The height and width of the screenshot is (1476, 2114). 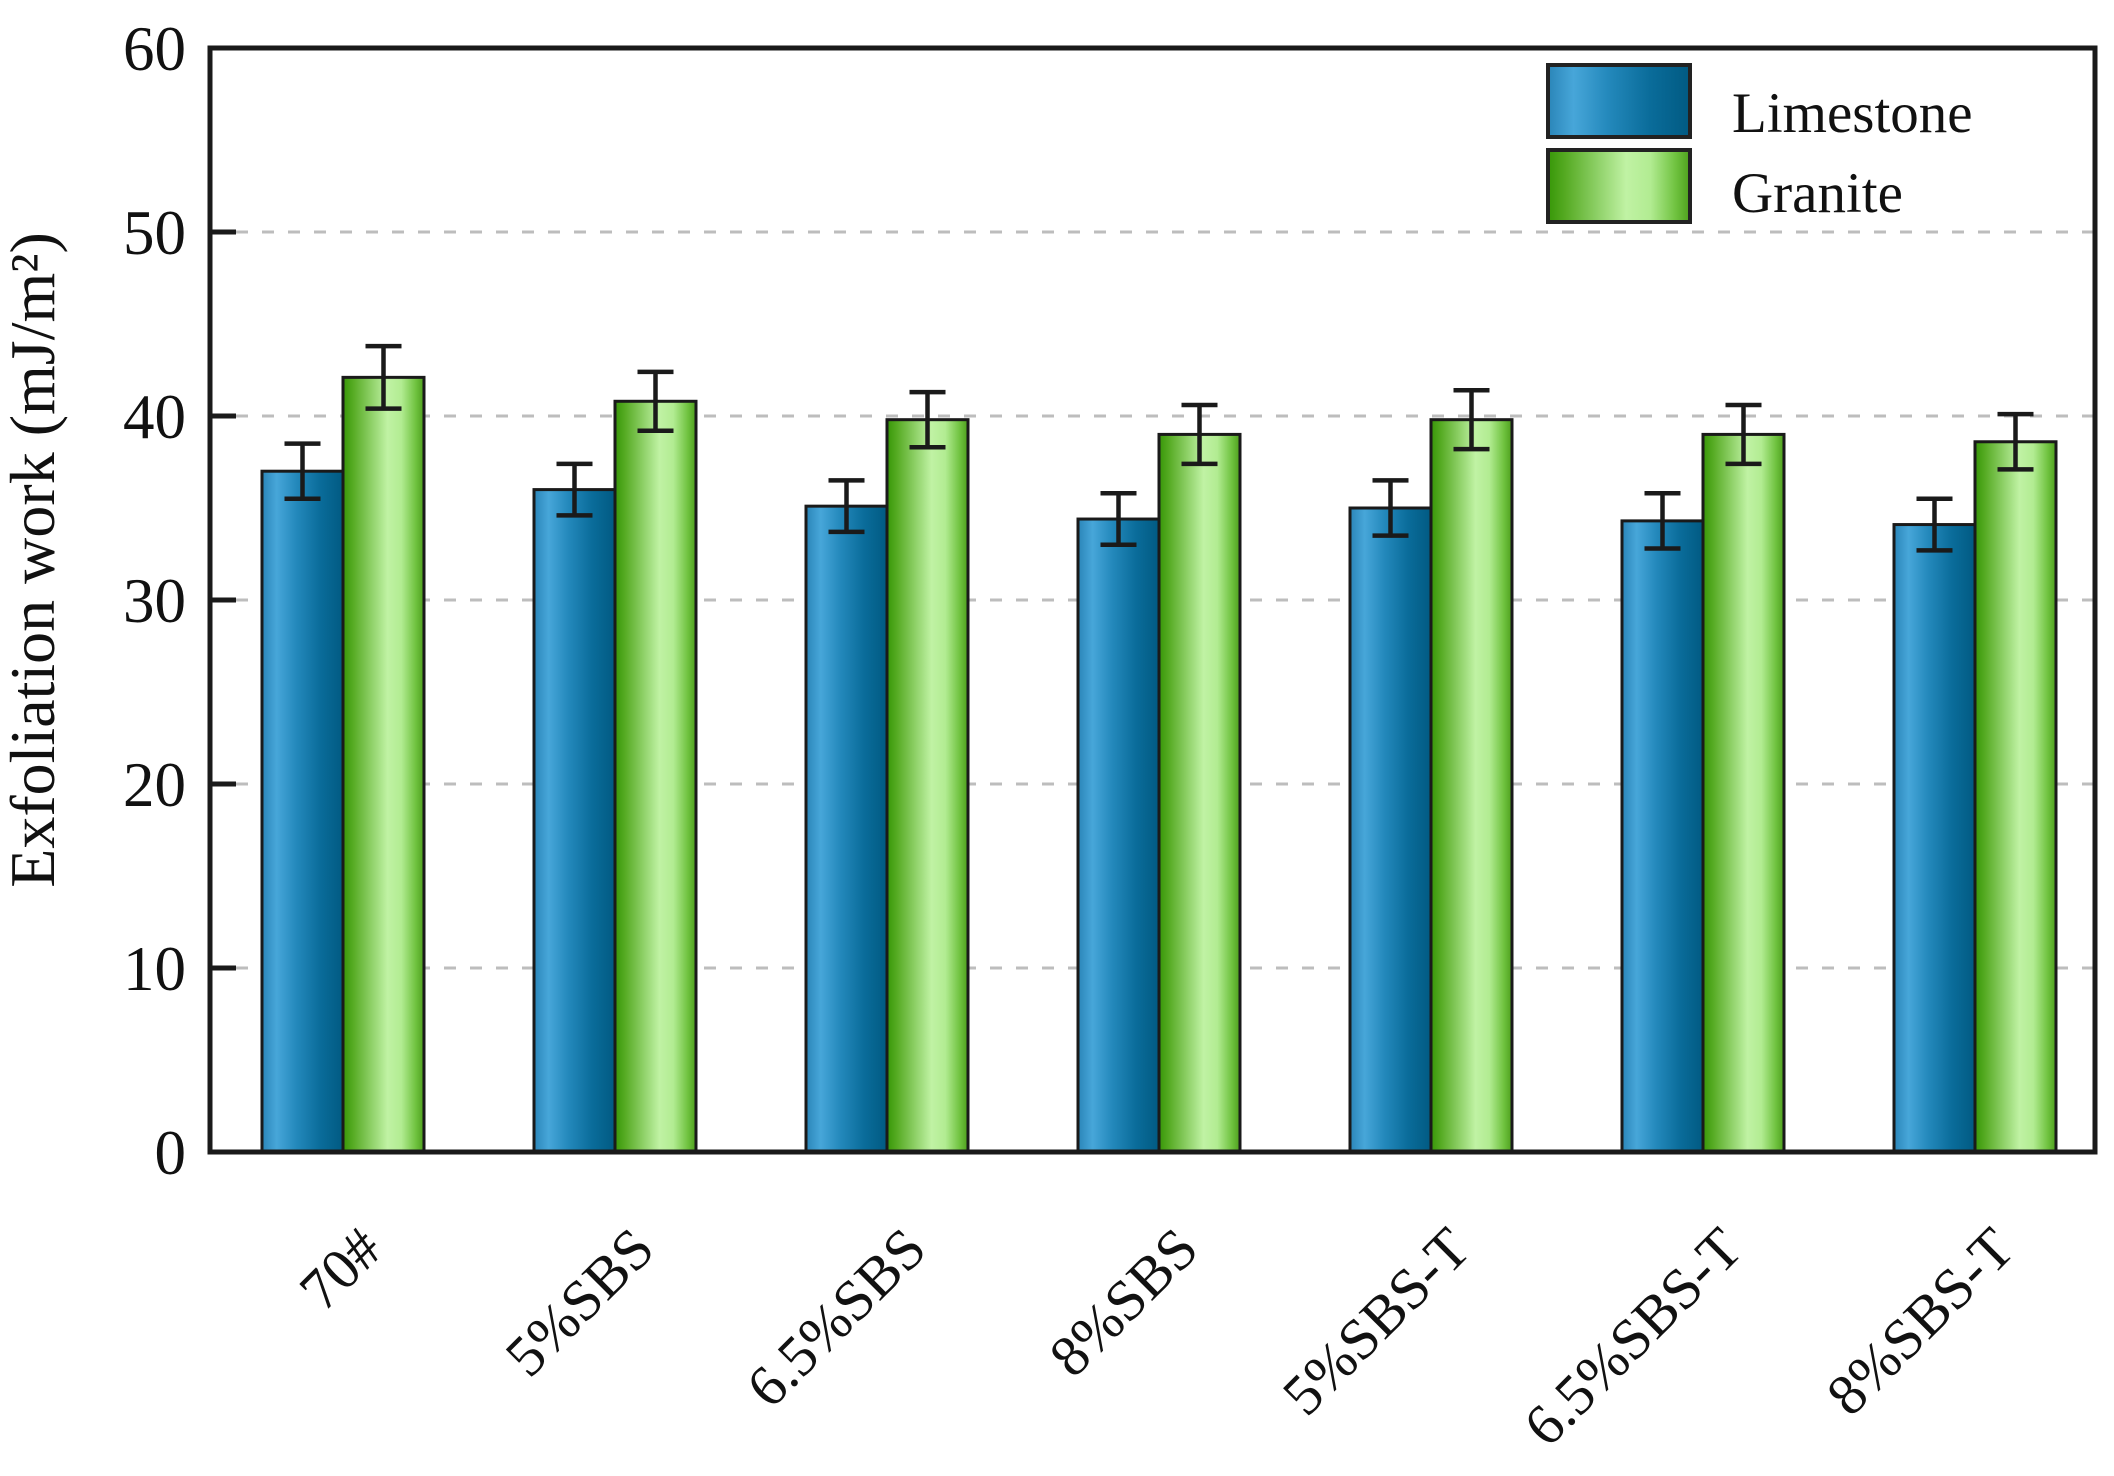 I want to click on legend-swatch-limestone, so click(x=1619, y=101).